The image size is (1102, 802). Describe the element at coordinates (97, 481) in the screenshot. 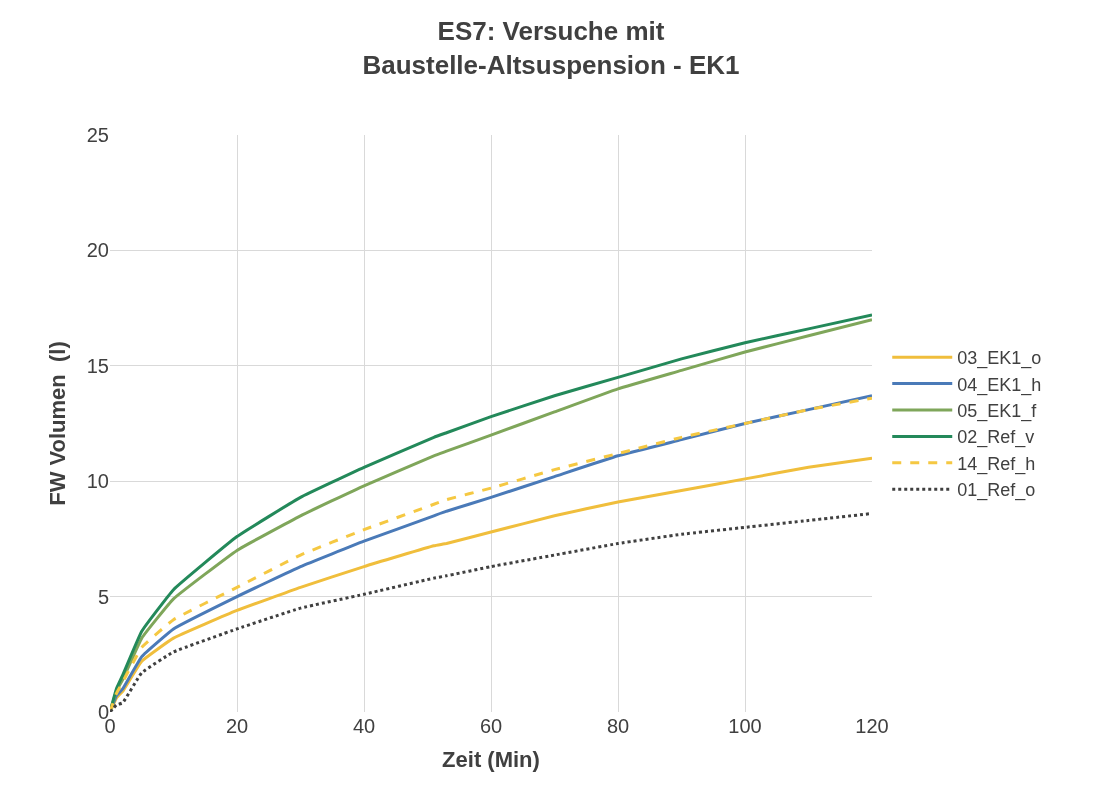

I see `y-tick-label: 10` at that location.